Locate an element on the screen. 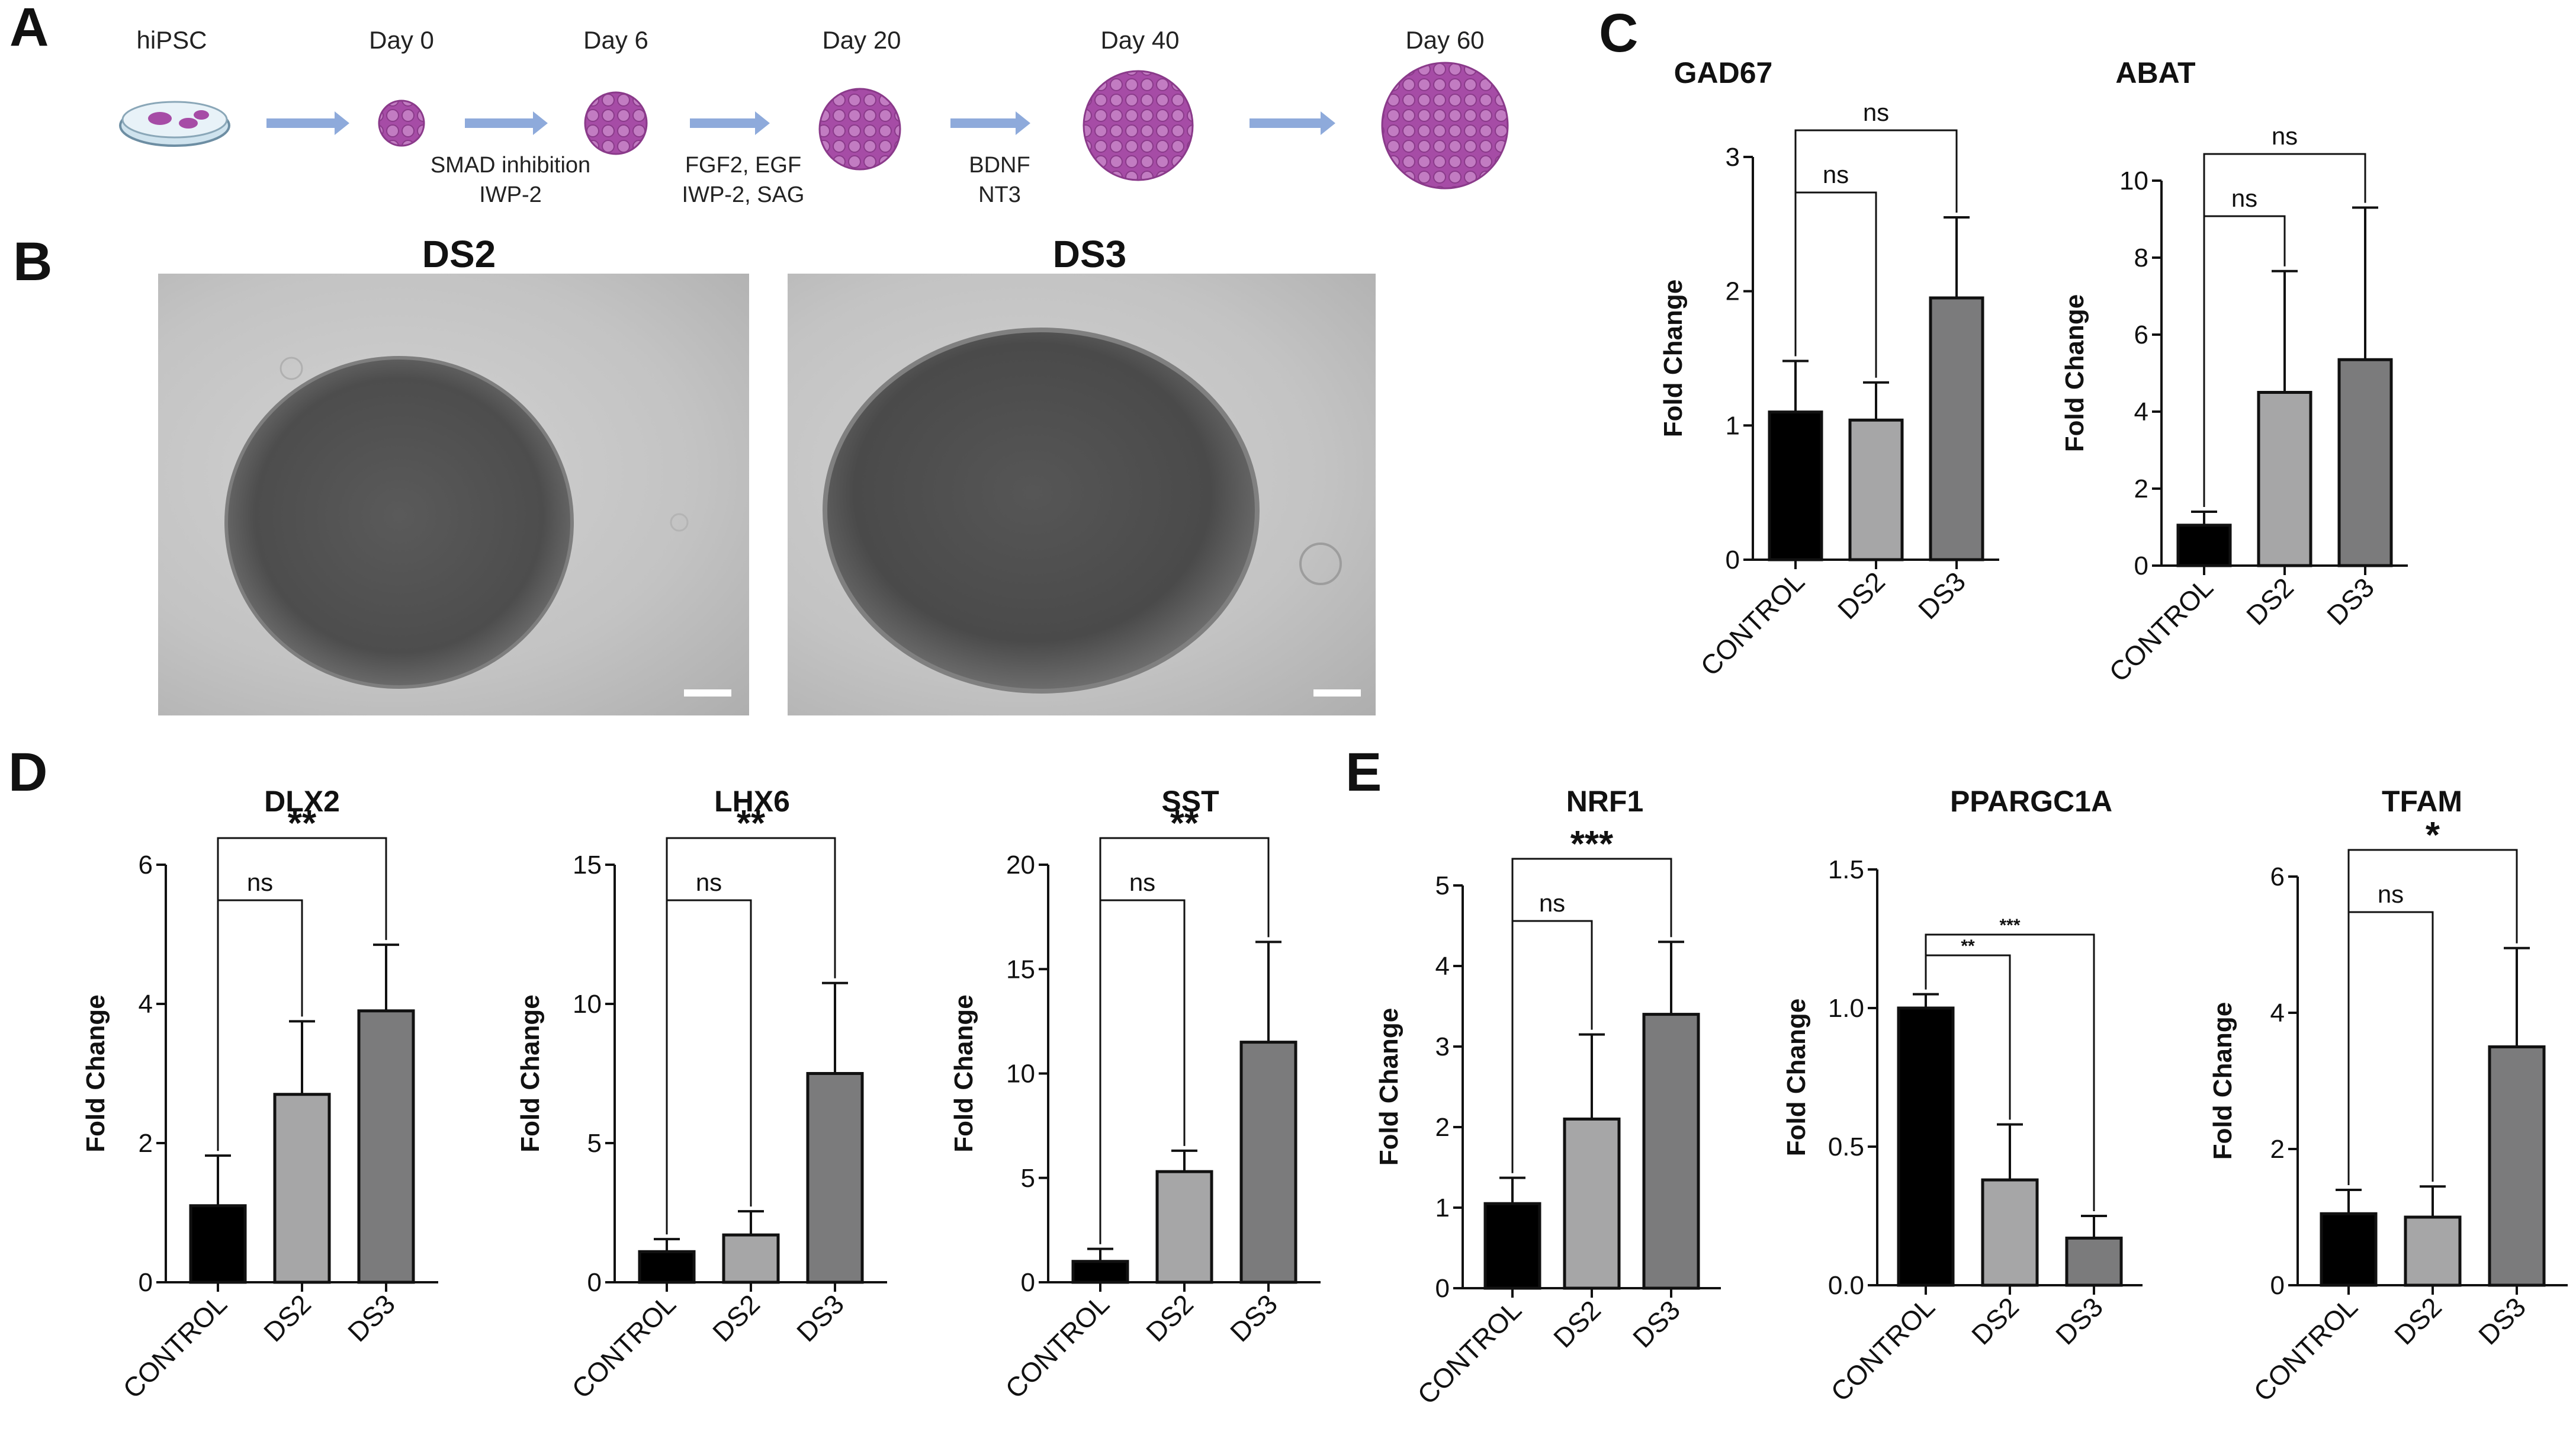 This screenshot has width=2576, height=1441. micrograph-title-ds3: DS3 is located at coordinates (1089, 254).